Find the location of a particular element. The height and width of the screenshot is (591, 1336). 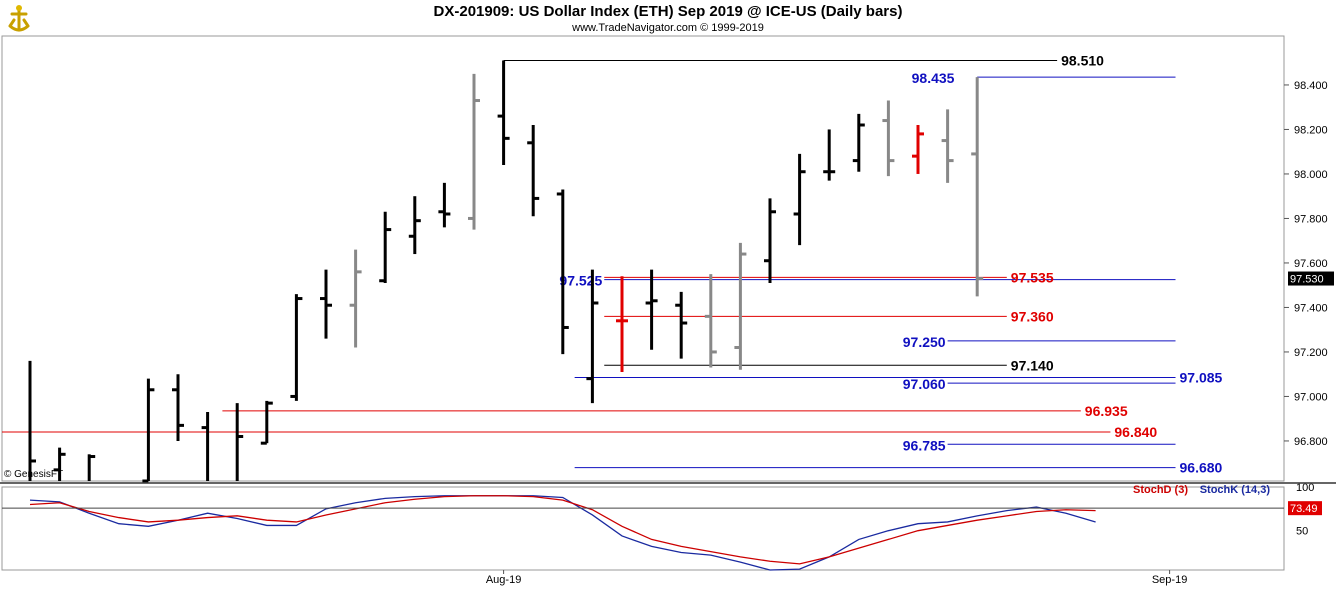

stoch-value-box is located at coordinates (1305, 508).